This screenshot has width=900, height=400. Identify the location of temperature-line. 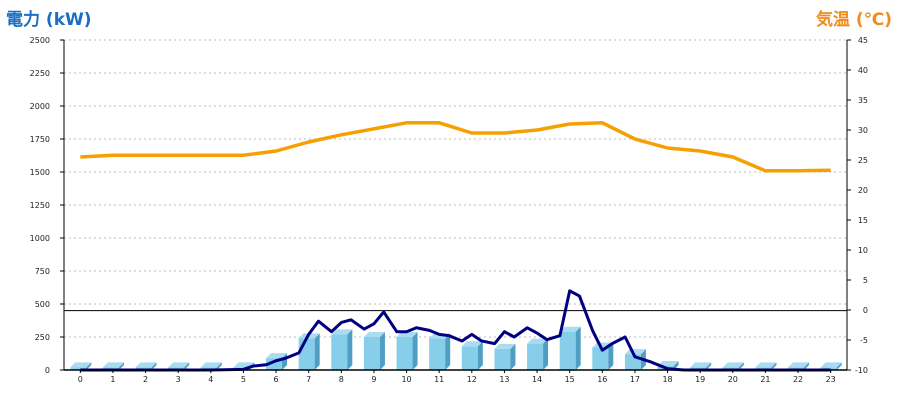
(455, 147).